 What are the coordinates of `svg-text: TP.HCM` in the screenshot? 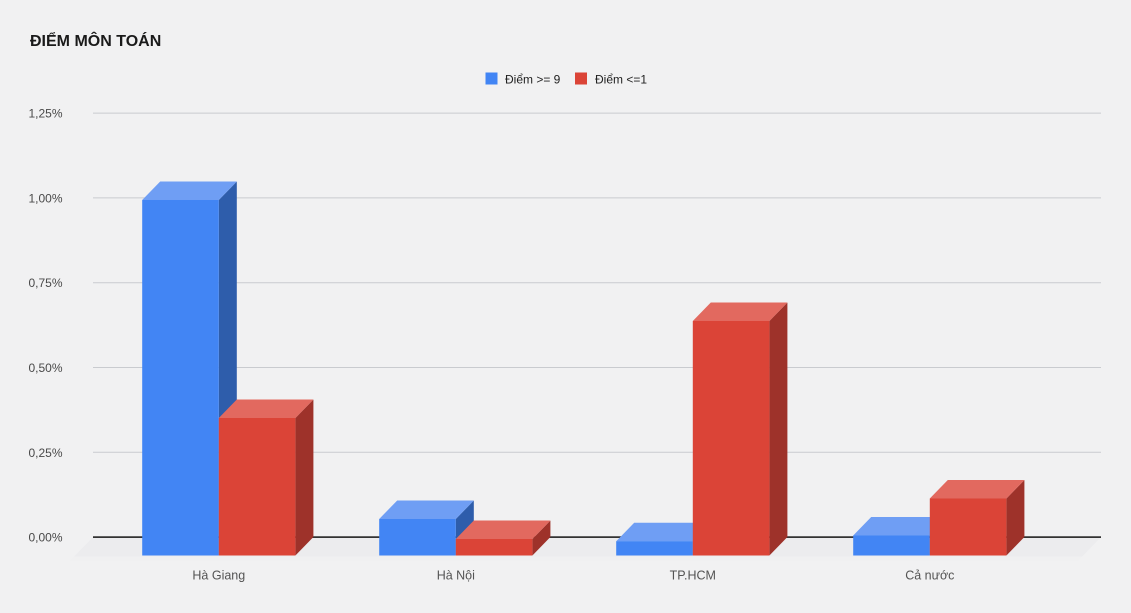 It's located at (693, 575).